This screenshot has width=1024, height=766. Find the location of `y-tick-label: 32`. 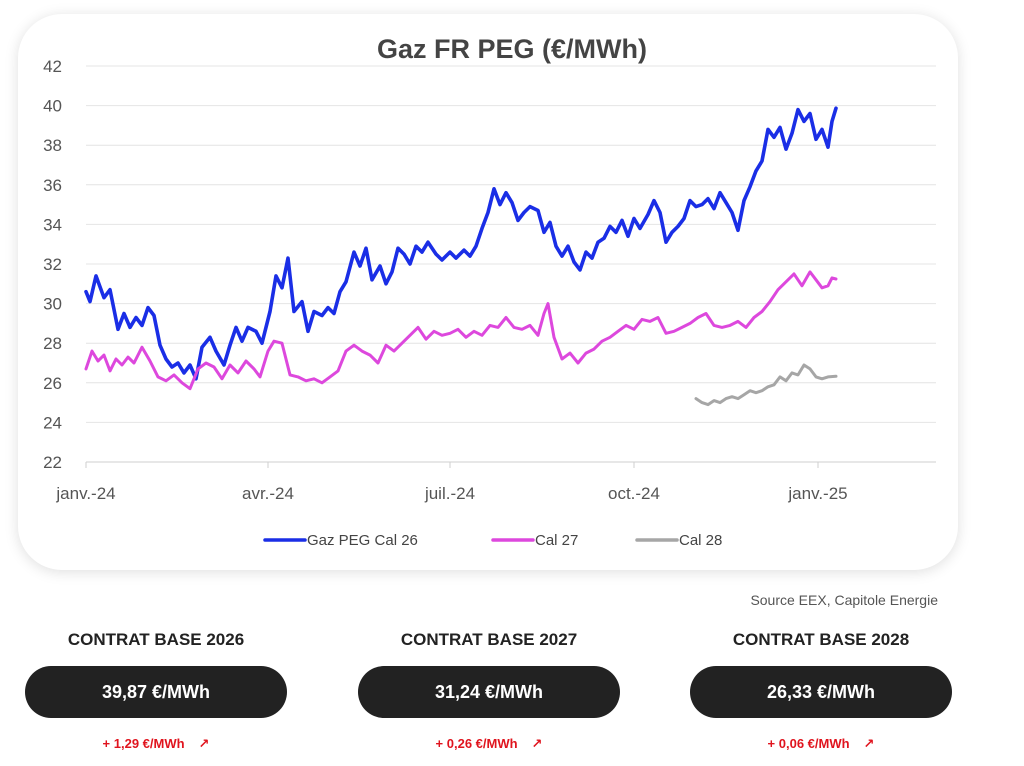

y-tick-label: 32 is located at coordinates (52, 264).